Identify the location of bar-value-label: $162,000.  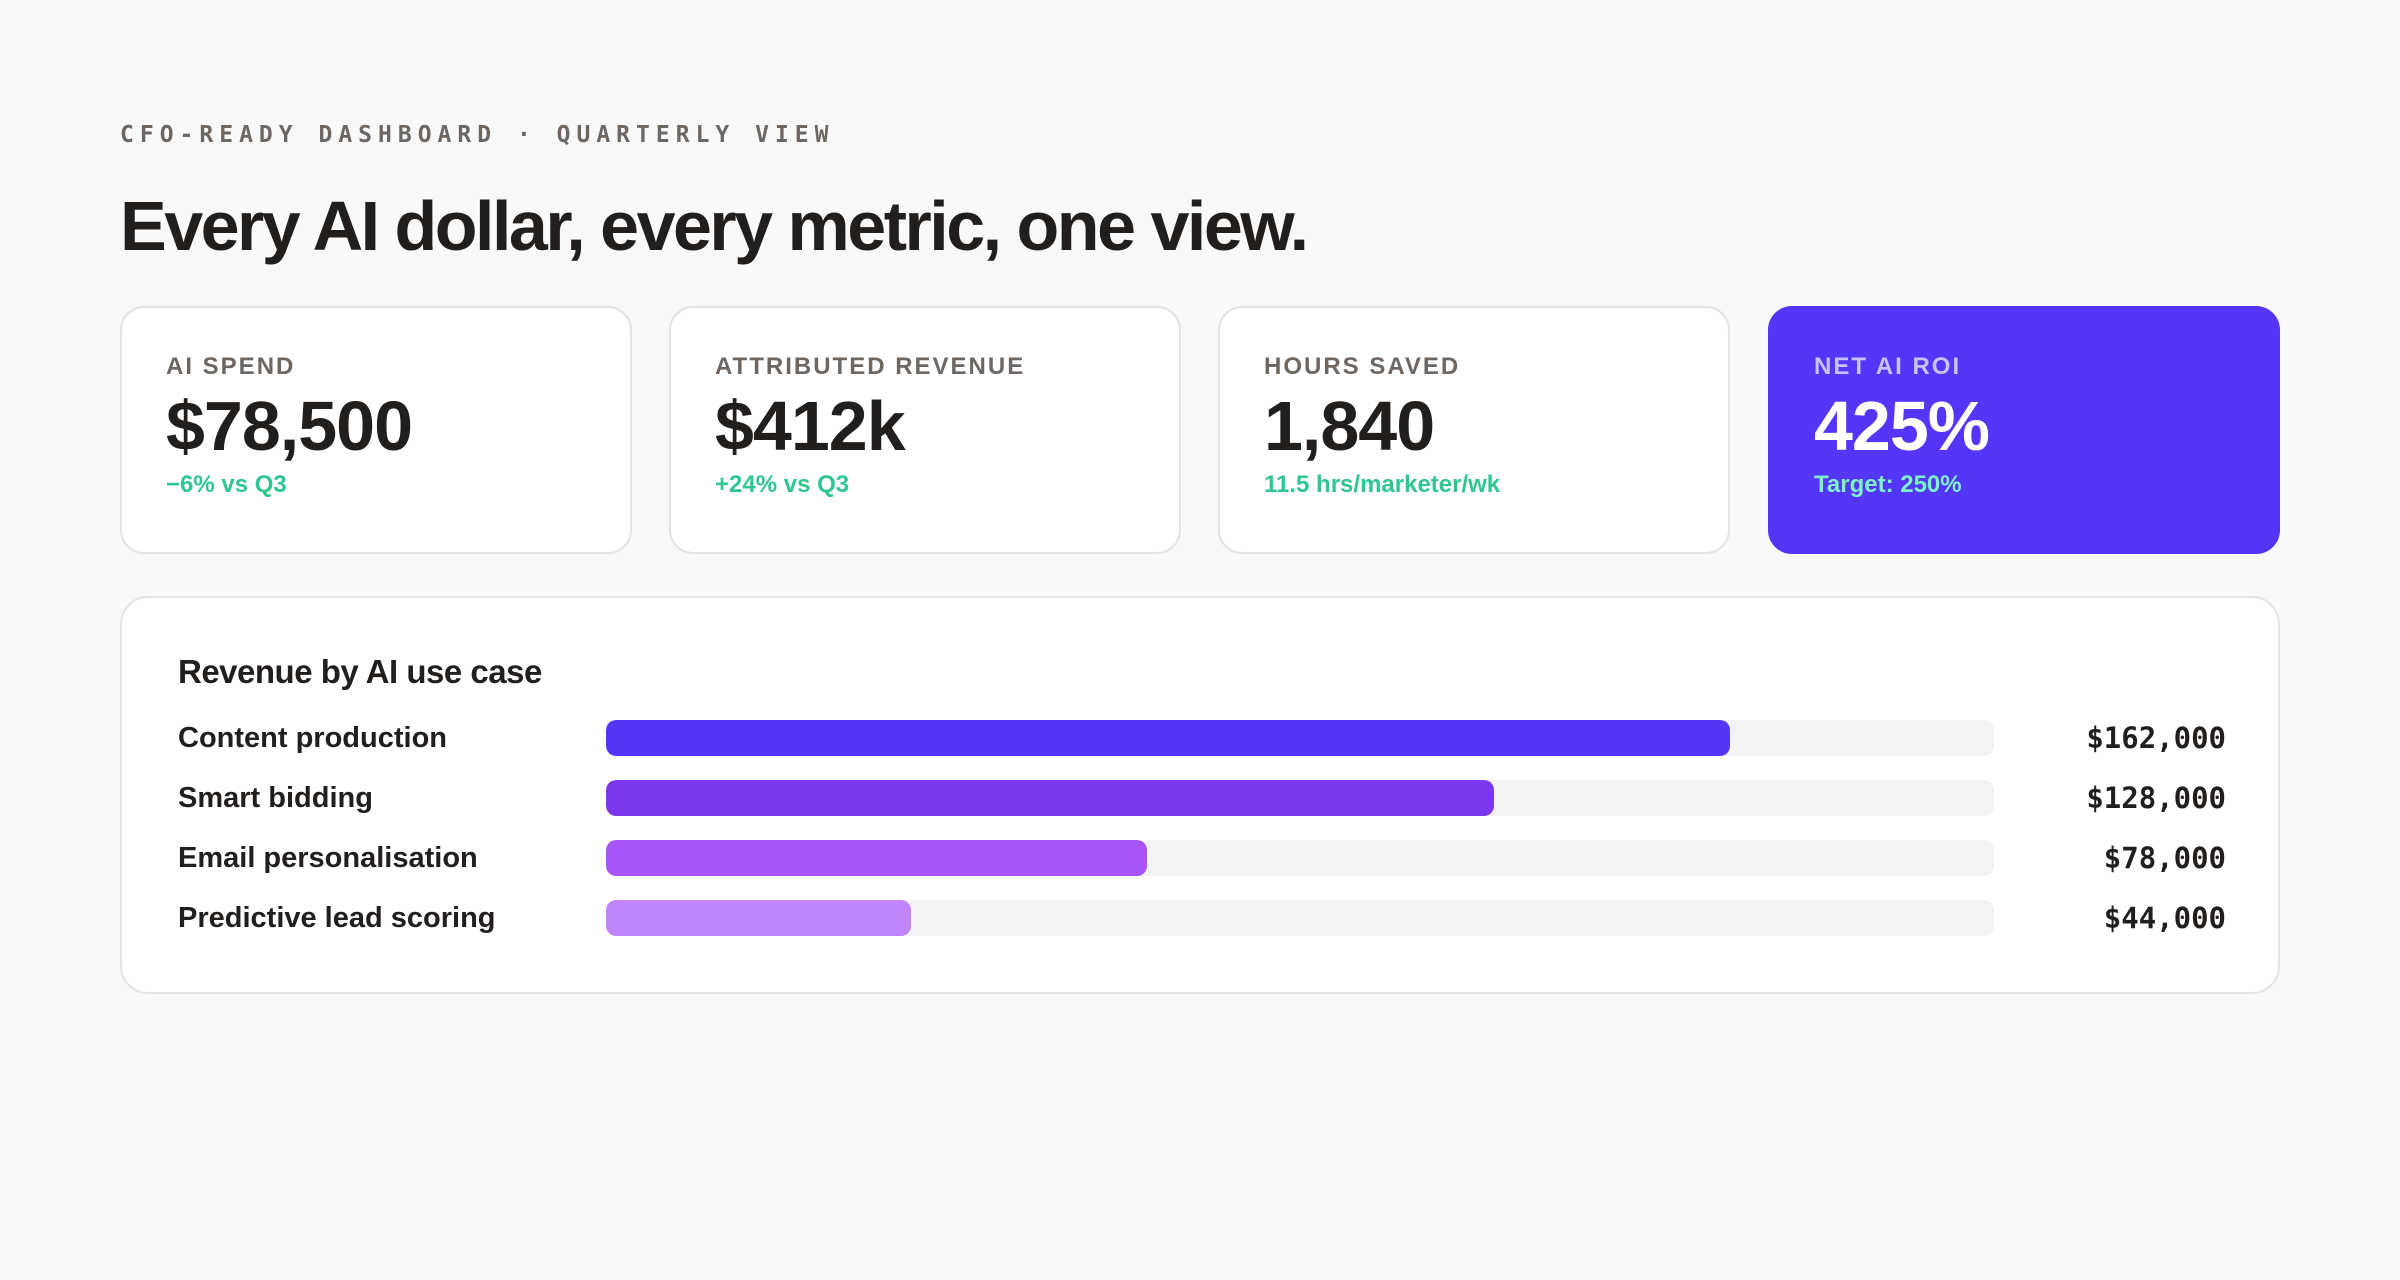
(2156, 738).